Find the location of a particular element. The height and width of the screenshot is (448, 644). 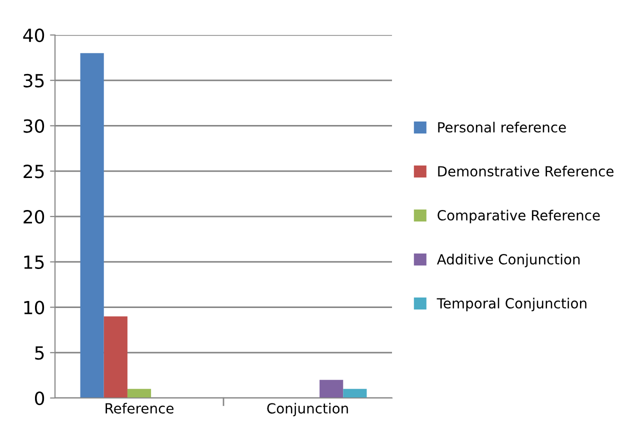

legend-label: Comparative Reference is located at coordinates (519, 217).